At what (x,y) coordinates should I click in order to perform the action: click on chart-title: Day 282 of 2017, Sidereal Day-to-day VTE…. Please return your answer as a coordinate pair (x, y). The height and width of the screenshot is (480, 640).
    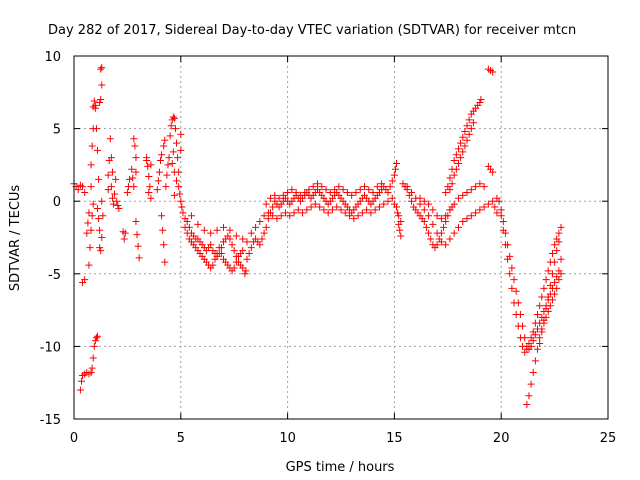
    Looking at the image, I should click on (312, 30).